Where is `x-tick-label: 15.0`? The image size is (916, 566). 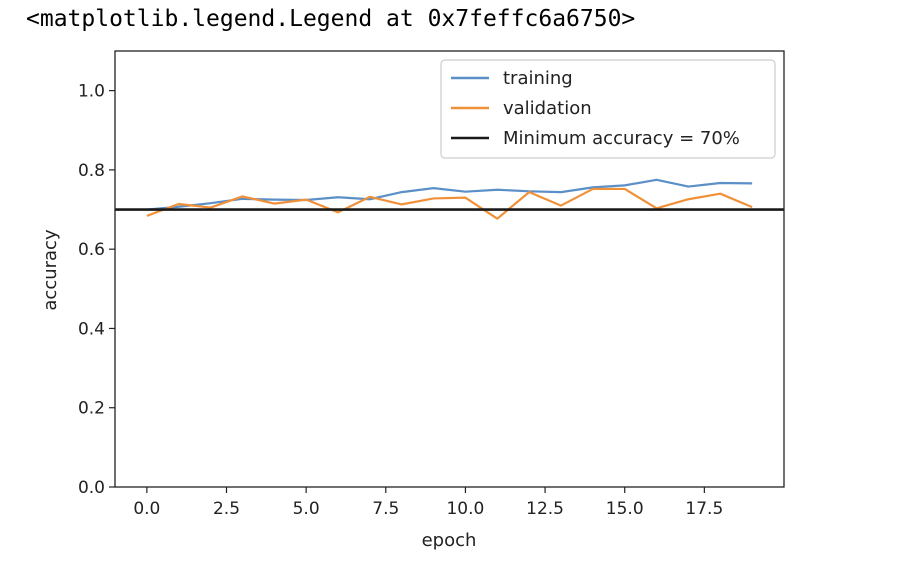 x-tick-label: 15.0 is located at coordinates (625, 509).